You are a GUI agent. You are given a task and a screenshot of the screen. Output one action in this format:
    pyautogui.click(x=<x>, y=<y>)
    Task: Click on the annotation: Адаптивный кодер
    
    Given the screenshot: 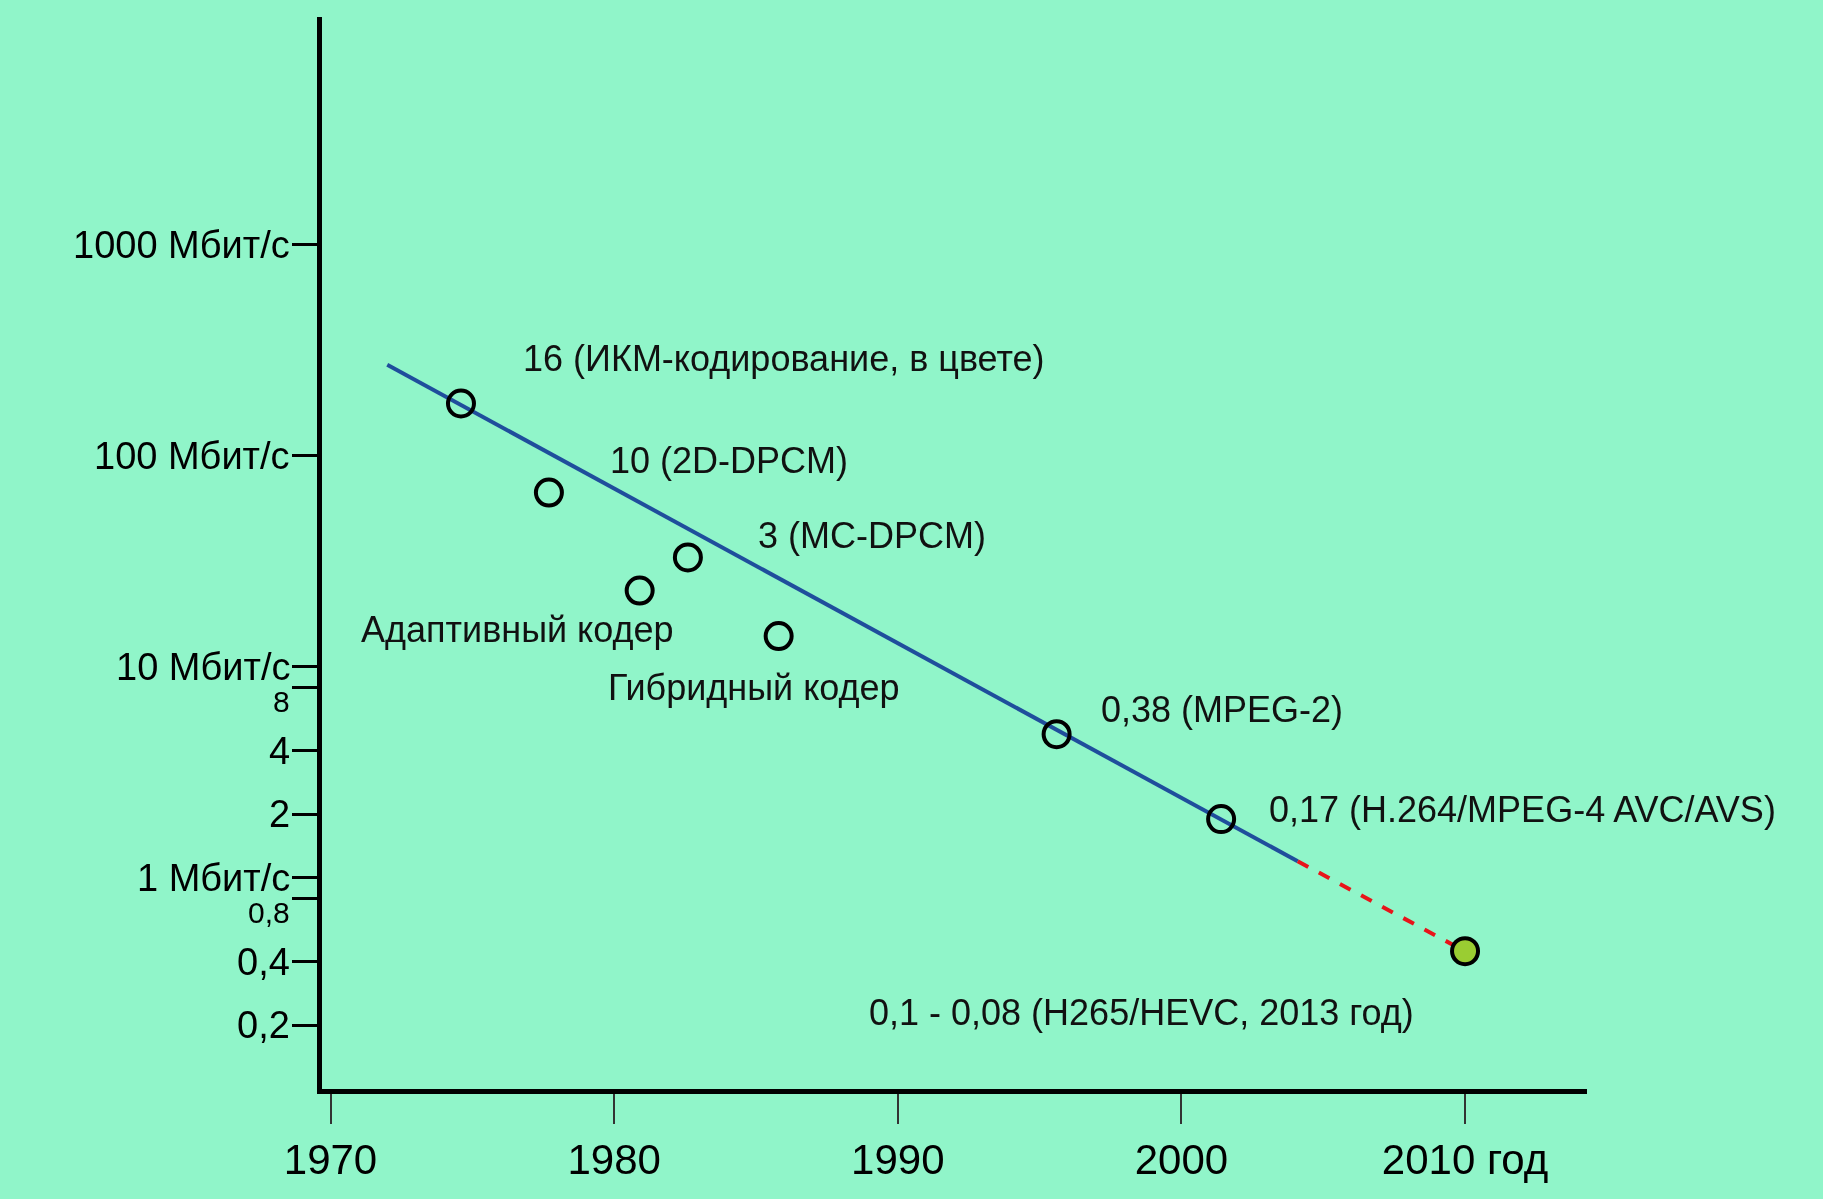 What is the action you would take?
    pyautogui.click(x=517, y=629)
    